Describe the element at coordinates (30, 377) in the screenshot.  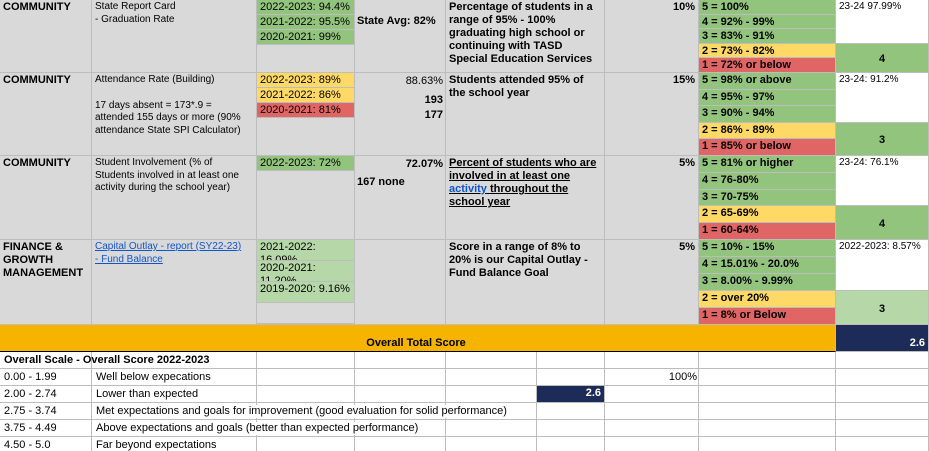
I see `scale-range: 0.00 - 1.99` at that location.